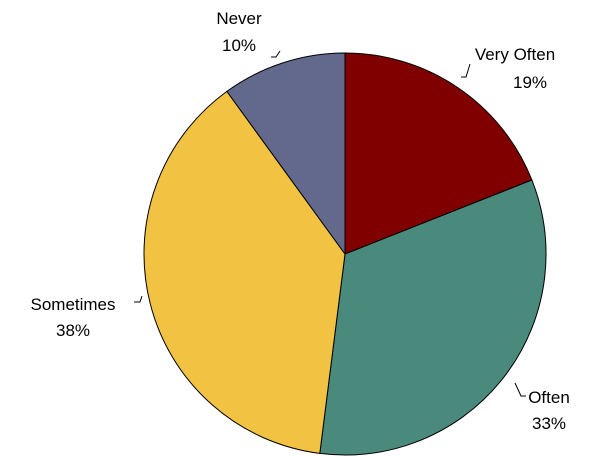  Describe the element at coordinates (276, 54) in the screenshot. I see `leader-line-never` at that location.